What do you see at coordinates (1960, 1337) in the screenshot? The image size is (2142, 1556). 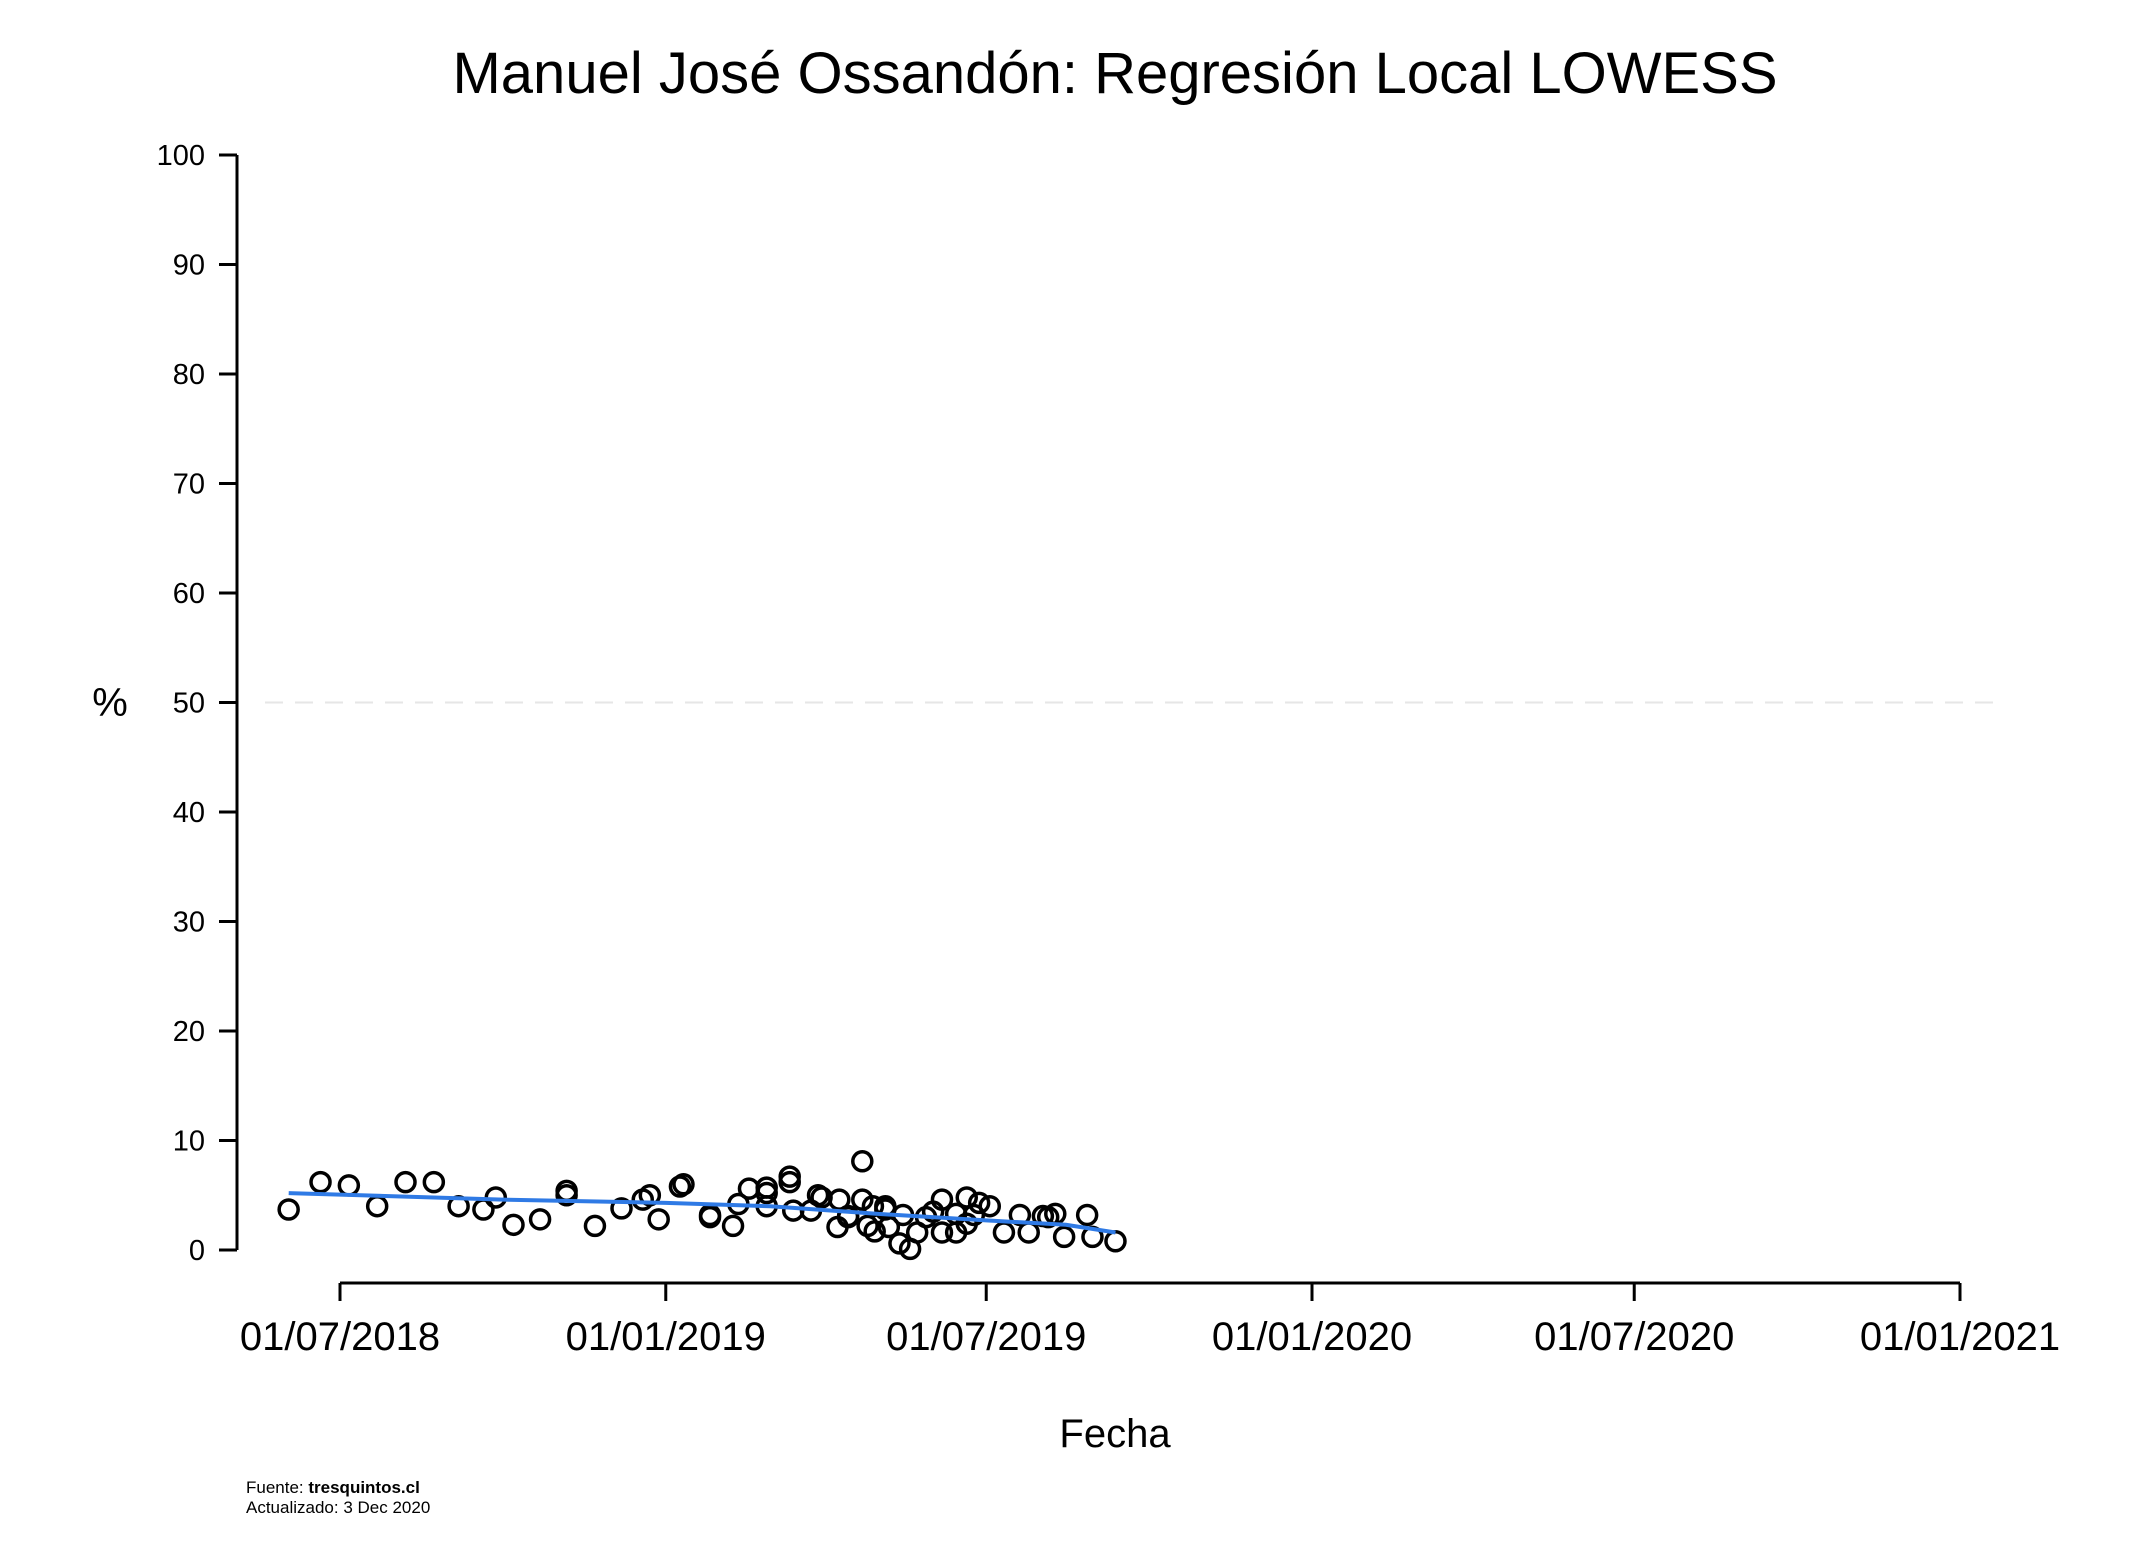 I see `x-tick-label: 01/01/2021` at bounding box center [1960, 1337].